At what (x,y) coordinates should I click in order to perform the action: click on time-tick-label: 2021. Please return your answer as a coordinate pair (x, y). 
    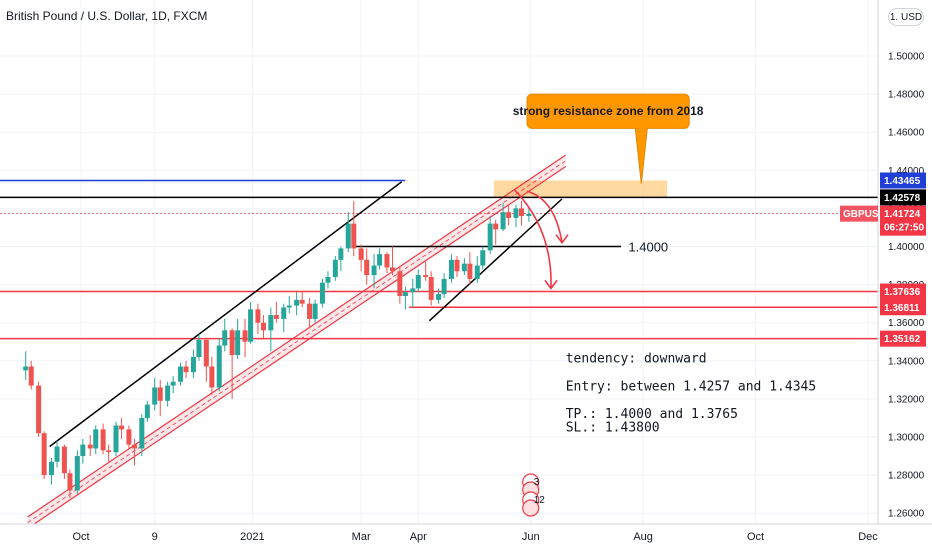
    Looking at the image, I should click on (252, 537).